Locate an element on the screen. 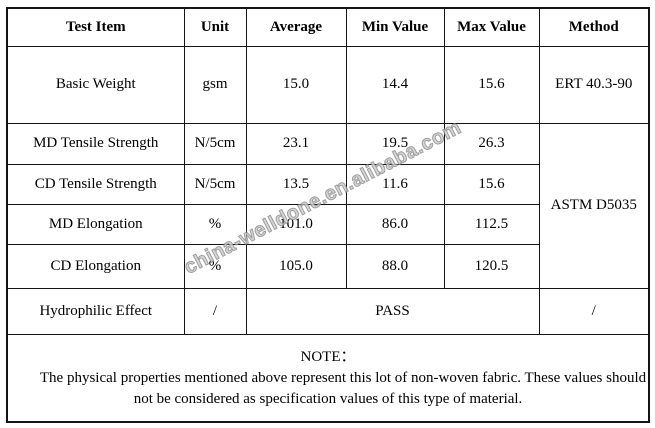 The height and width of the screenshot is (428, 655). cd-elongation-average: 105.0 is located at coordinates (296, 266).